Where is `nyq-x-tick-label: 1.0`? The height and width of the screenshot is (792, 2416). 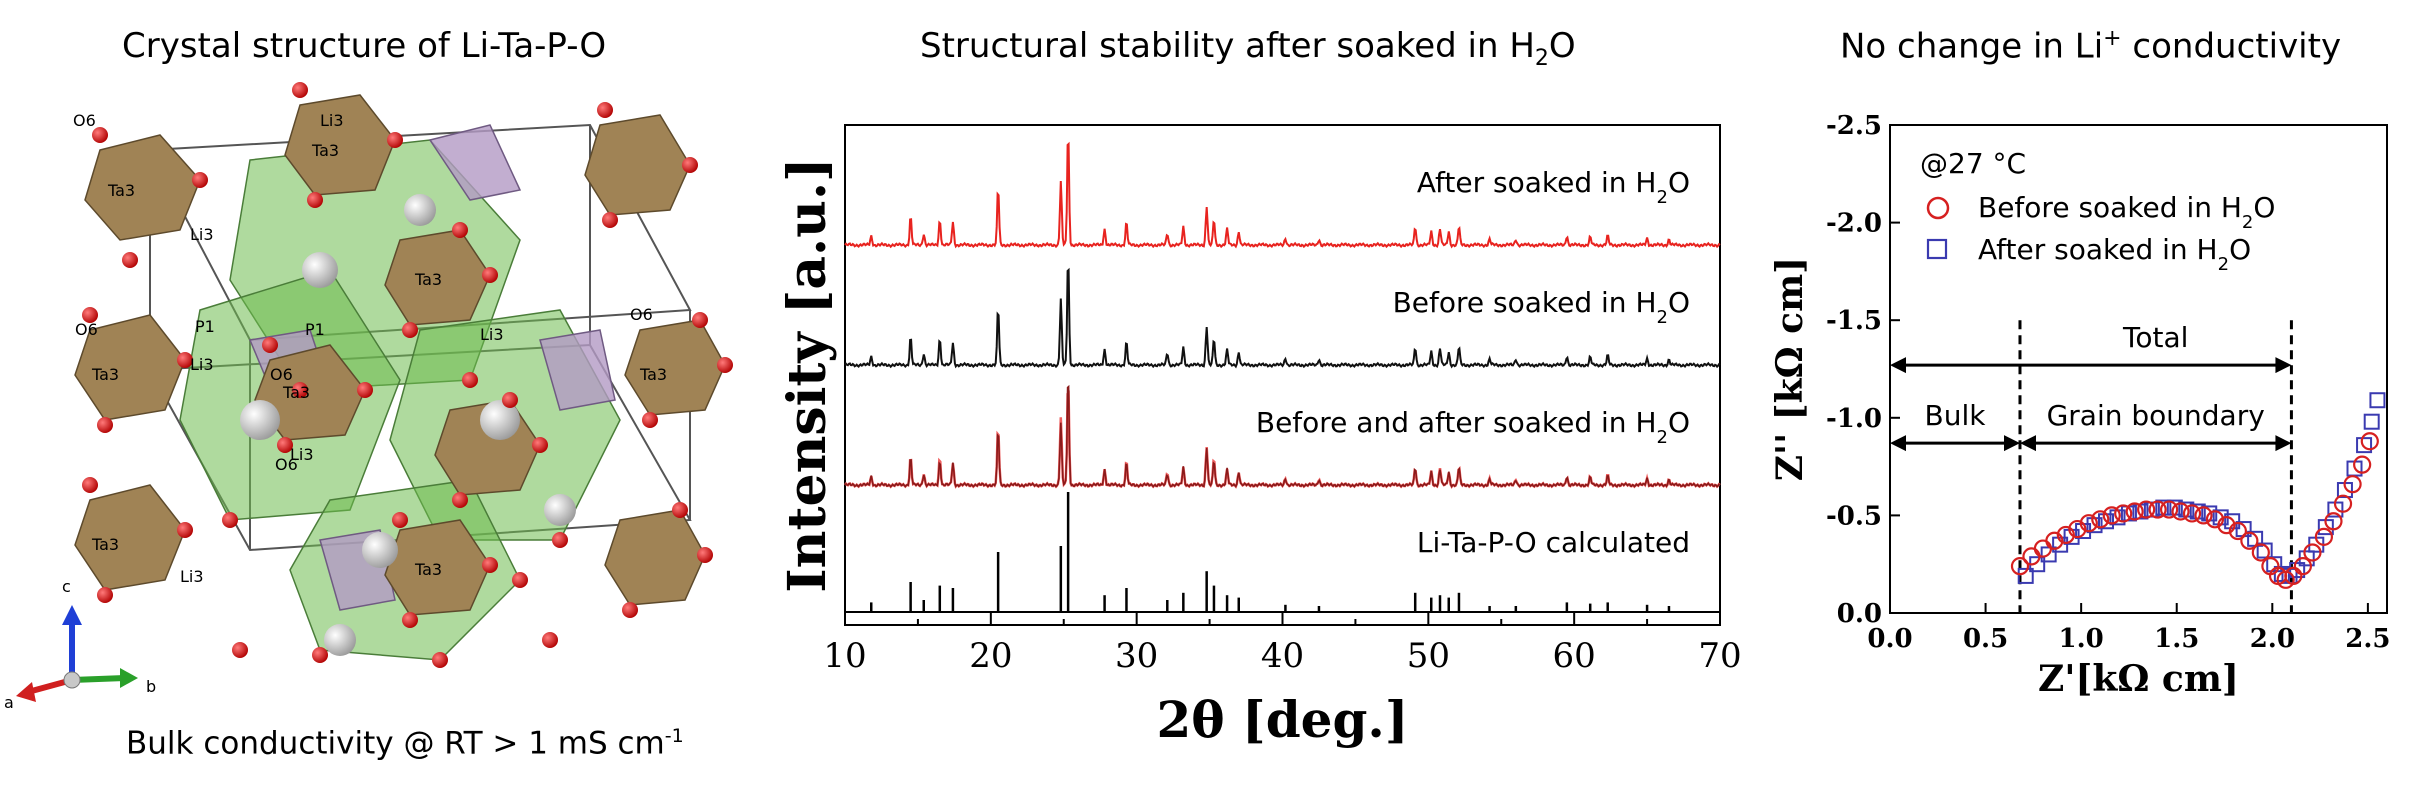
nyq-x-tick-label: 1.0 is located at coordinates (2081, 639).